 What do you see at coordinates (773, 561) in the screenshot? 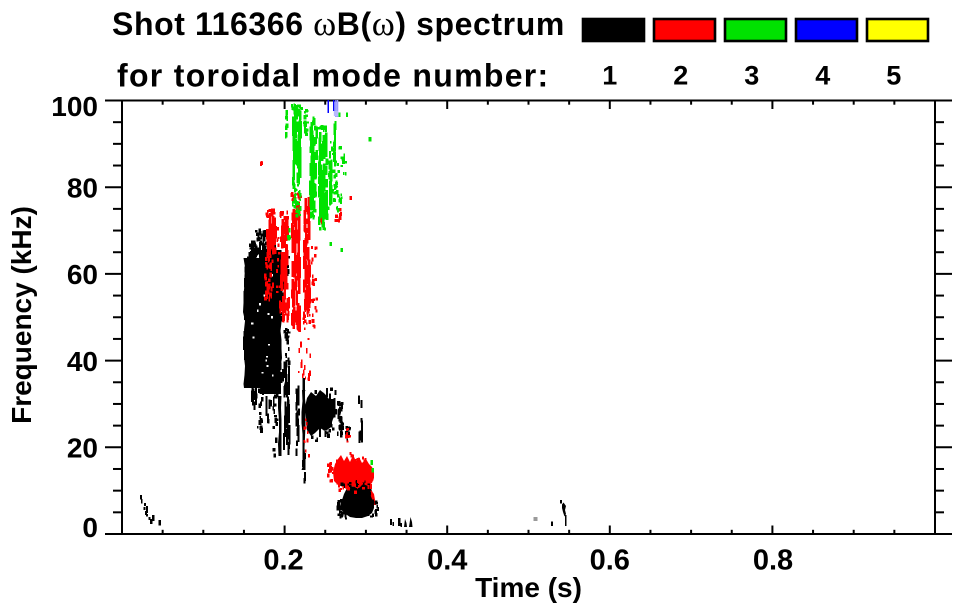
I see `svg-text: 0.8` at bounding box center [773, 561].